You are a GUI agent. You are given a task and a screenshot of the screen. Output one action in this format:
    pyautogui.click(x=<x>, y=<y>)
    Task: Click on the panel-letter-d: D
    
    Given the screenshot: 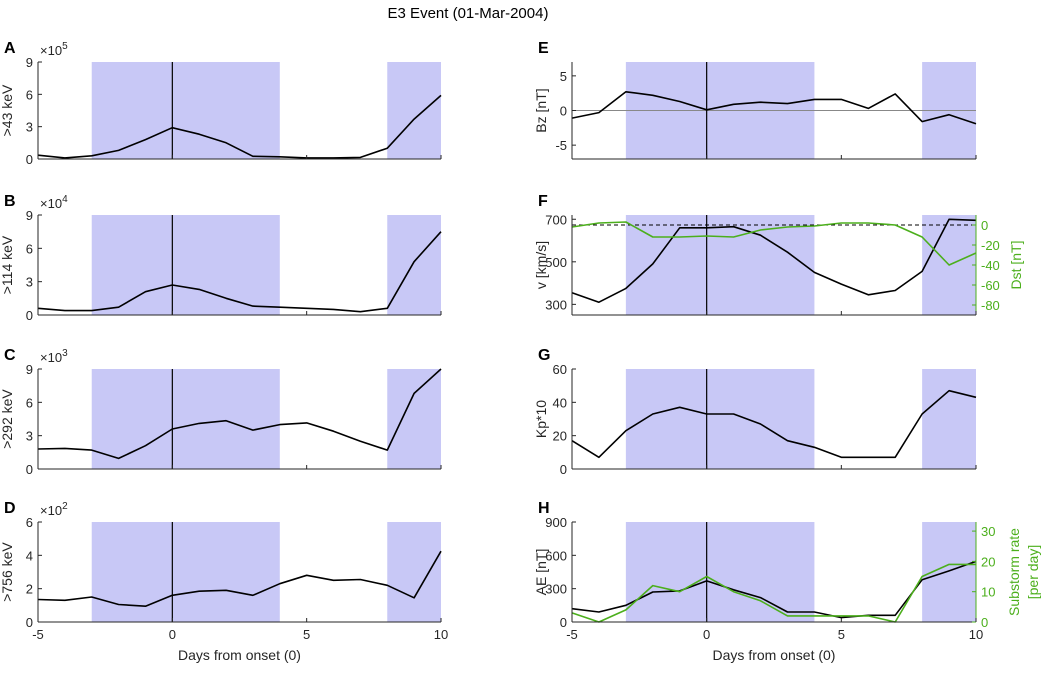 What is the action you would take?
    pyautogui.click(x=10, y=508)
    